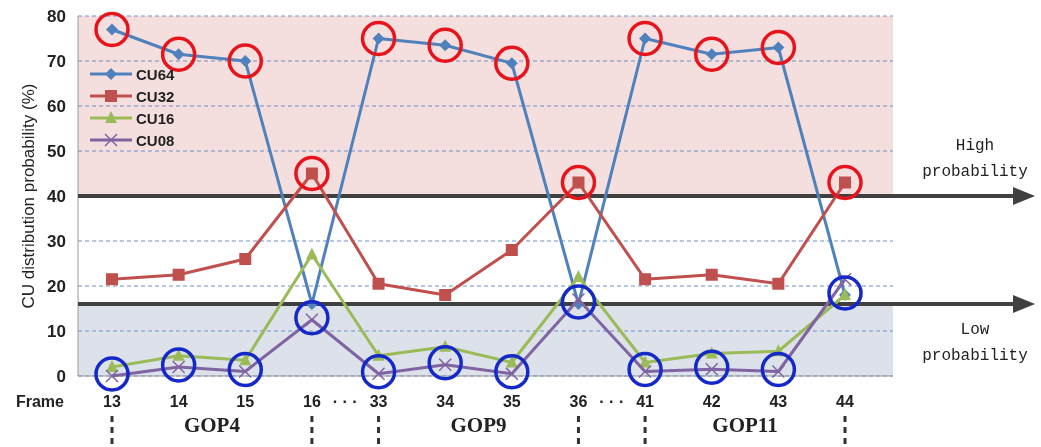  What do you see at coordinates (711, 401) in the screenshot?
I see `x-tick-label: 42` at bounding box center [711, 401].